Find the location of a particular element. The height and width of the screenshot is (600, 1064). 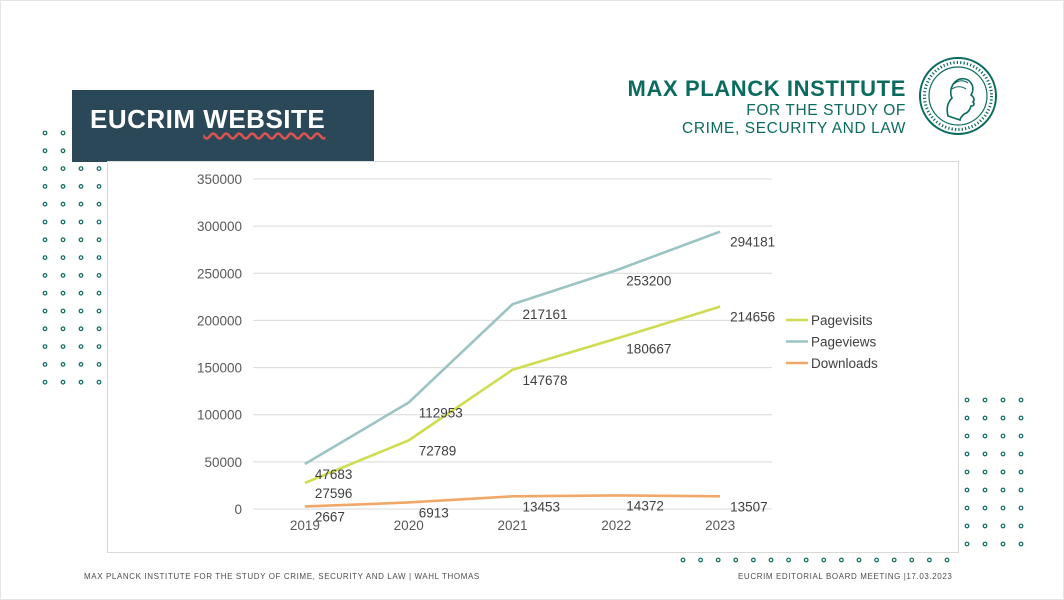

legend-label: Downloads is located at coordinates (844, 363).